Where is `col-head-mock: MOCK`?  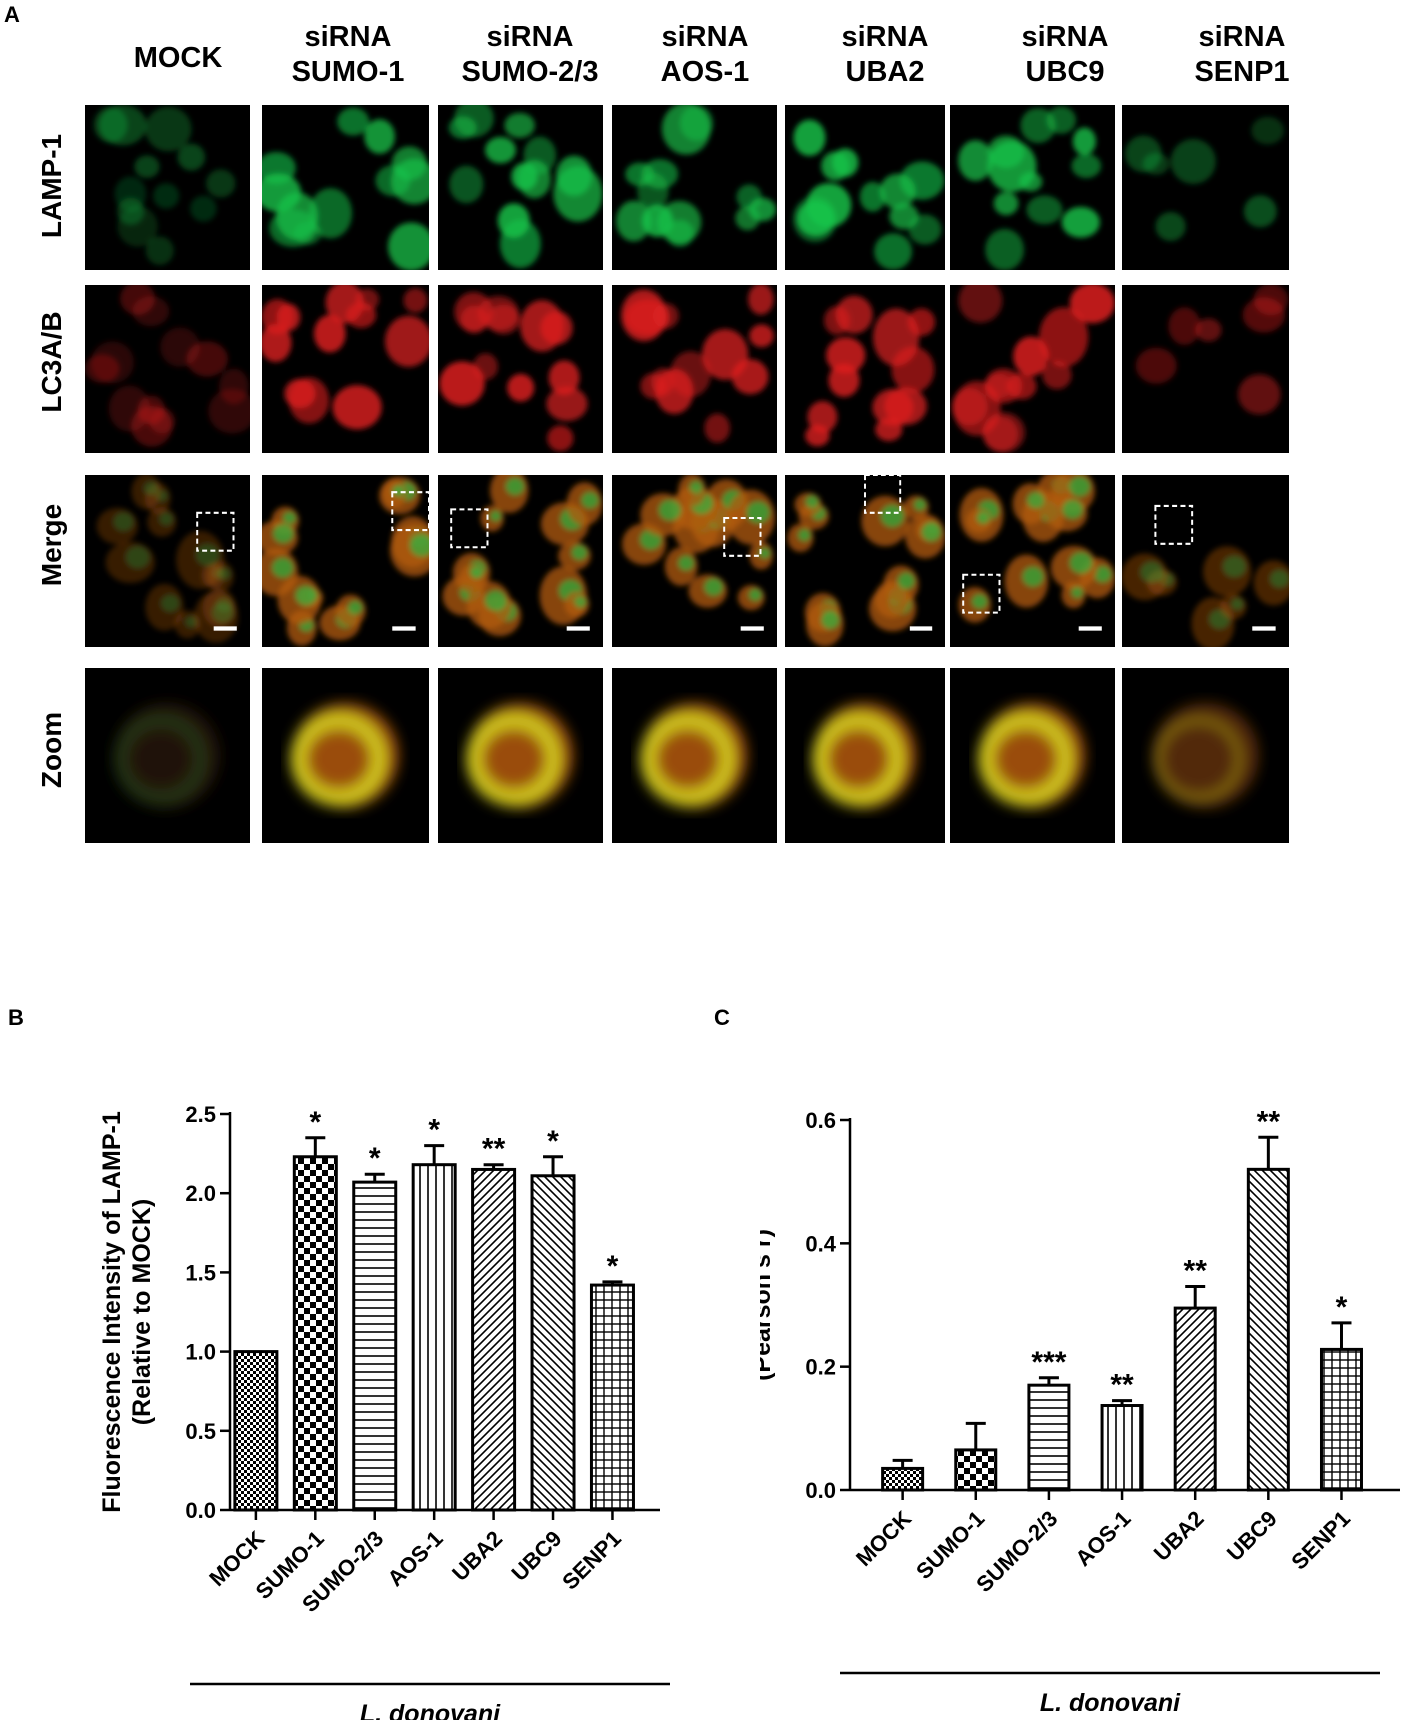
col-head-mock: MOCK is located at coordinates (178, 48).